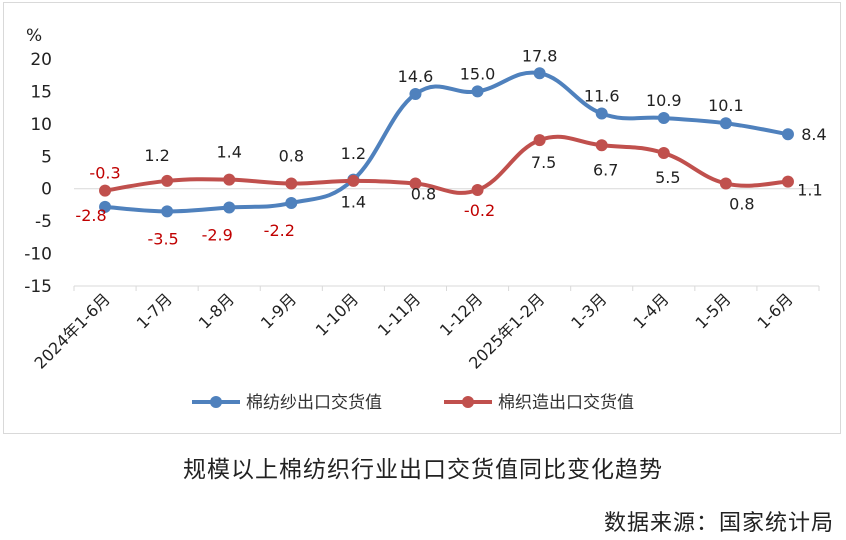 Image resolution: width=846 pixels, height=540 pixels. What do you see at coordinates (41, 92) in the screenshot?
I see `y-tick-label: 15` at bounding box center [41, 92].